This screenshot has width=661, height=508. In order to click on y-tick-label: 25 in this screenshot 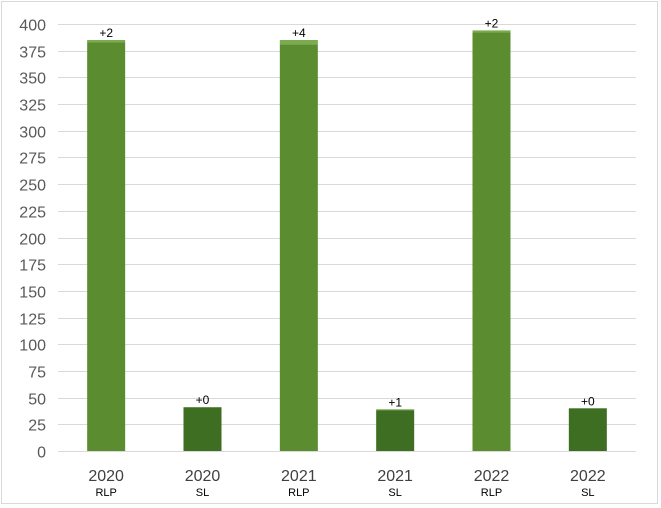, I will do `click(37, 426)`.